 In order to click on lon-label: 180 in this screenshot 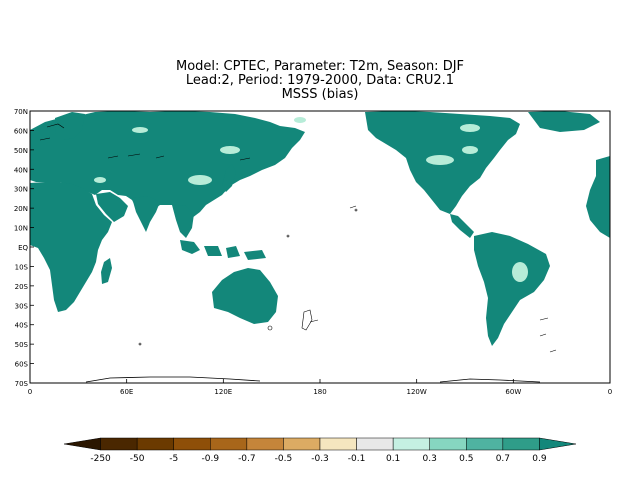, I will do `click(319, 392)`.